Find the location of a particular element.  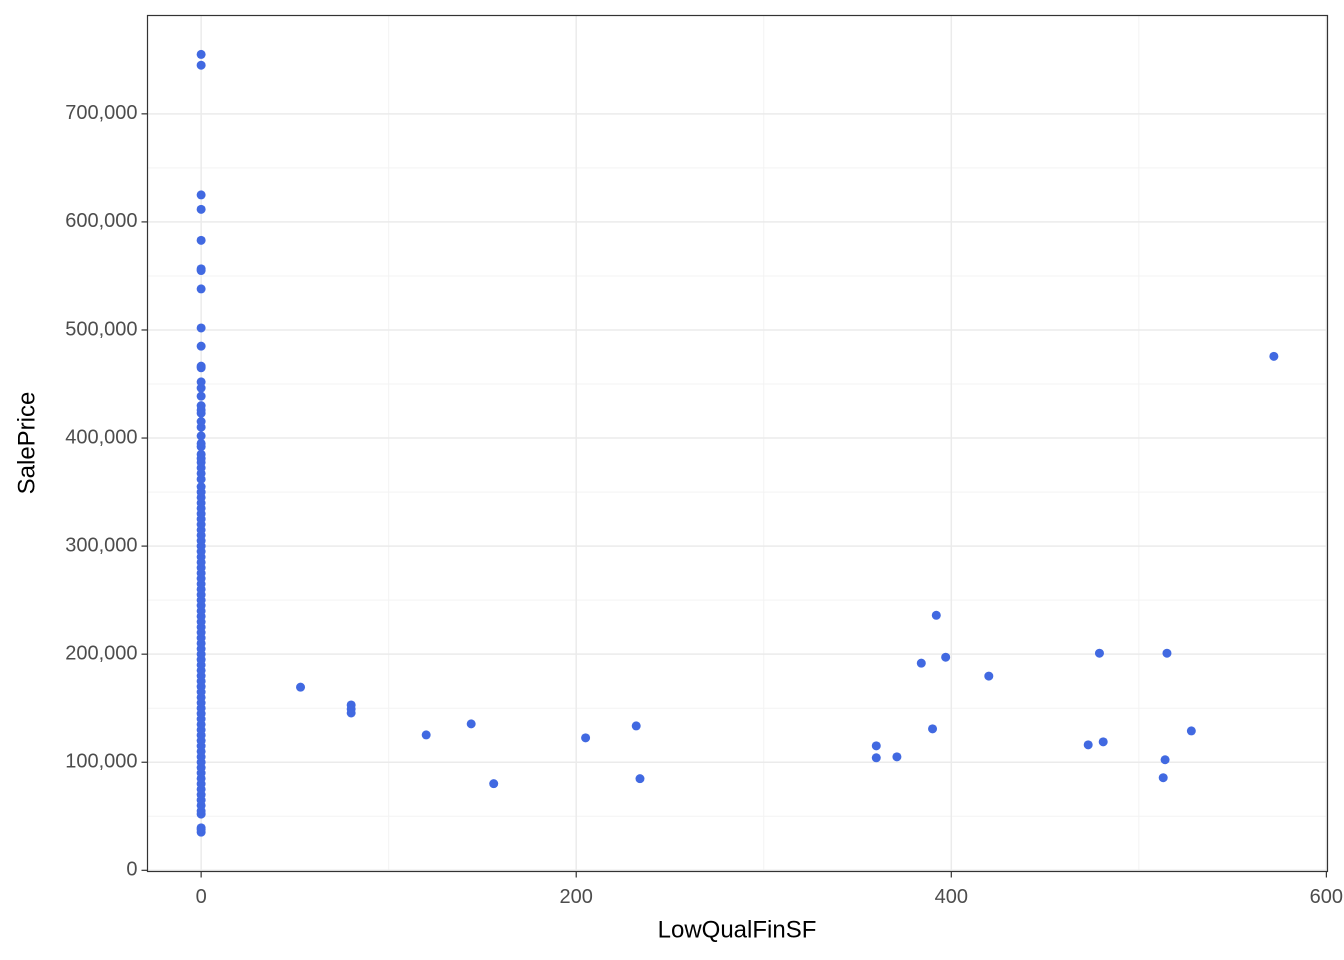

y-tick-label: 100,000 is located at coordinates (101, 762).